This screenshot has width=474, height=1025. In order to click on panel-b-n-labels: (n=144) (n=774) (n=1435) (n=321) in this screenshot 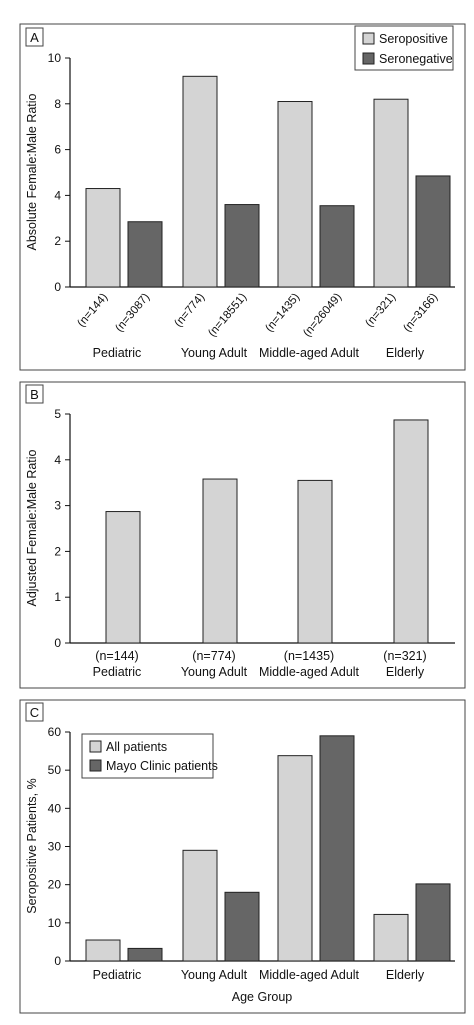, I will do `click(260, 656)`.